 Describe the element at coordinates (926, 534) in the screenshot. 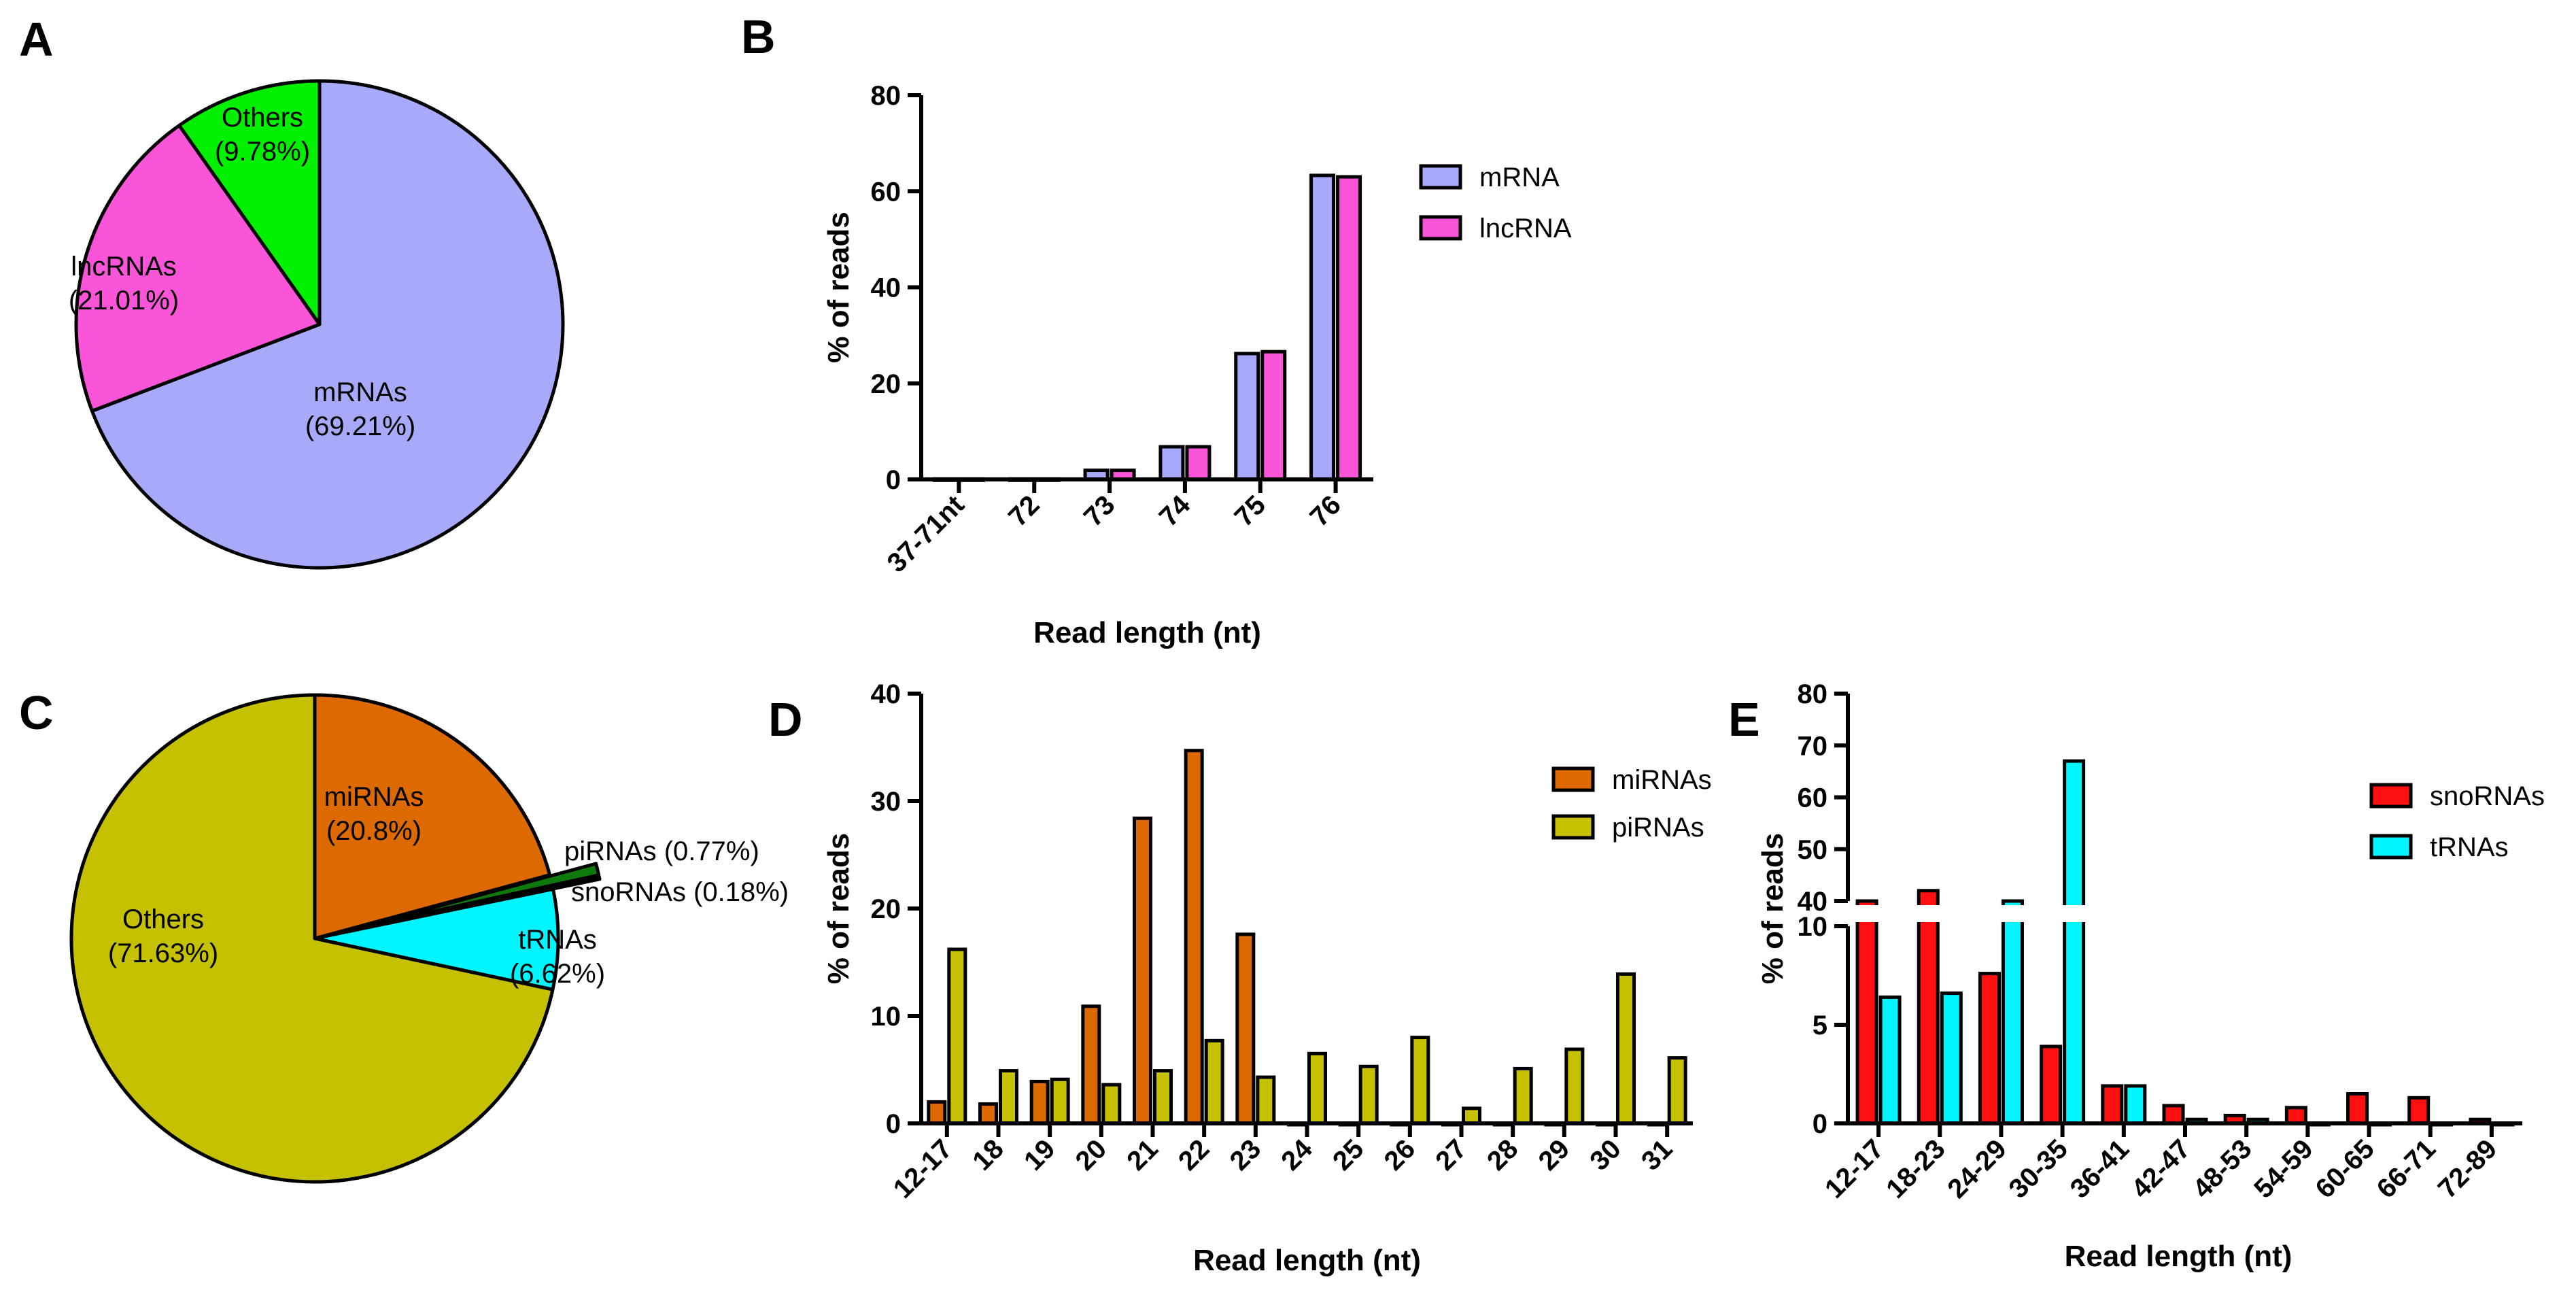

I see `x-tick-label: 37-71nt` at that location.